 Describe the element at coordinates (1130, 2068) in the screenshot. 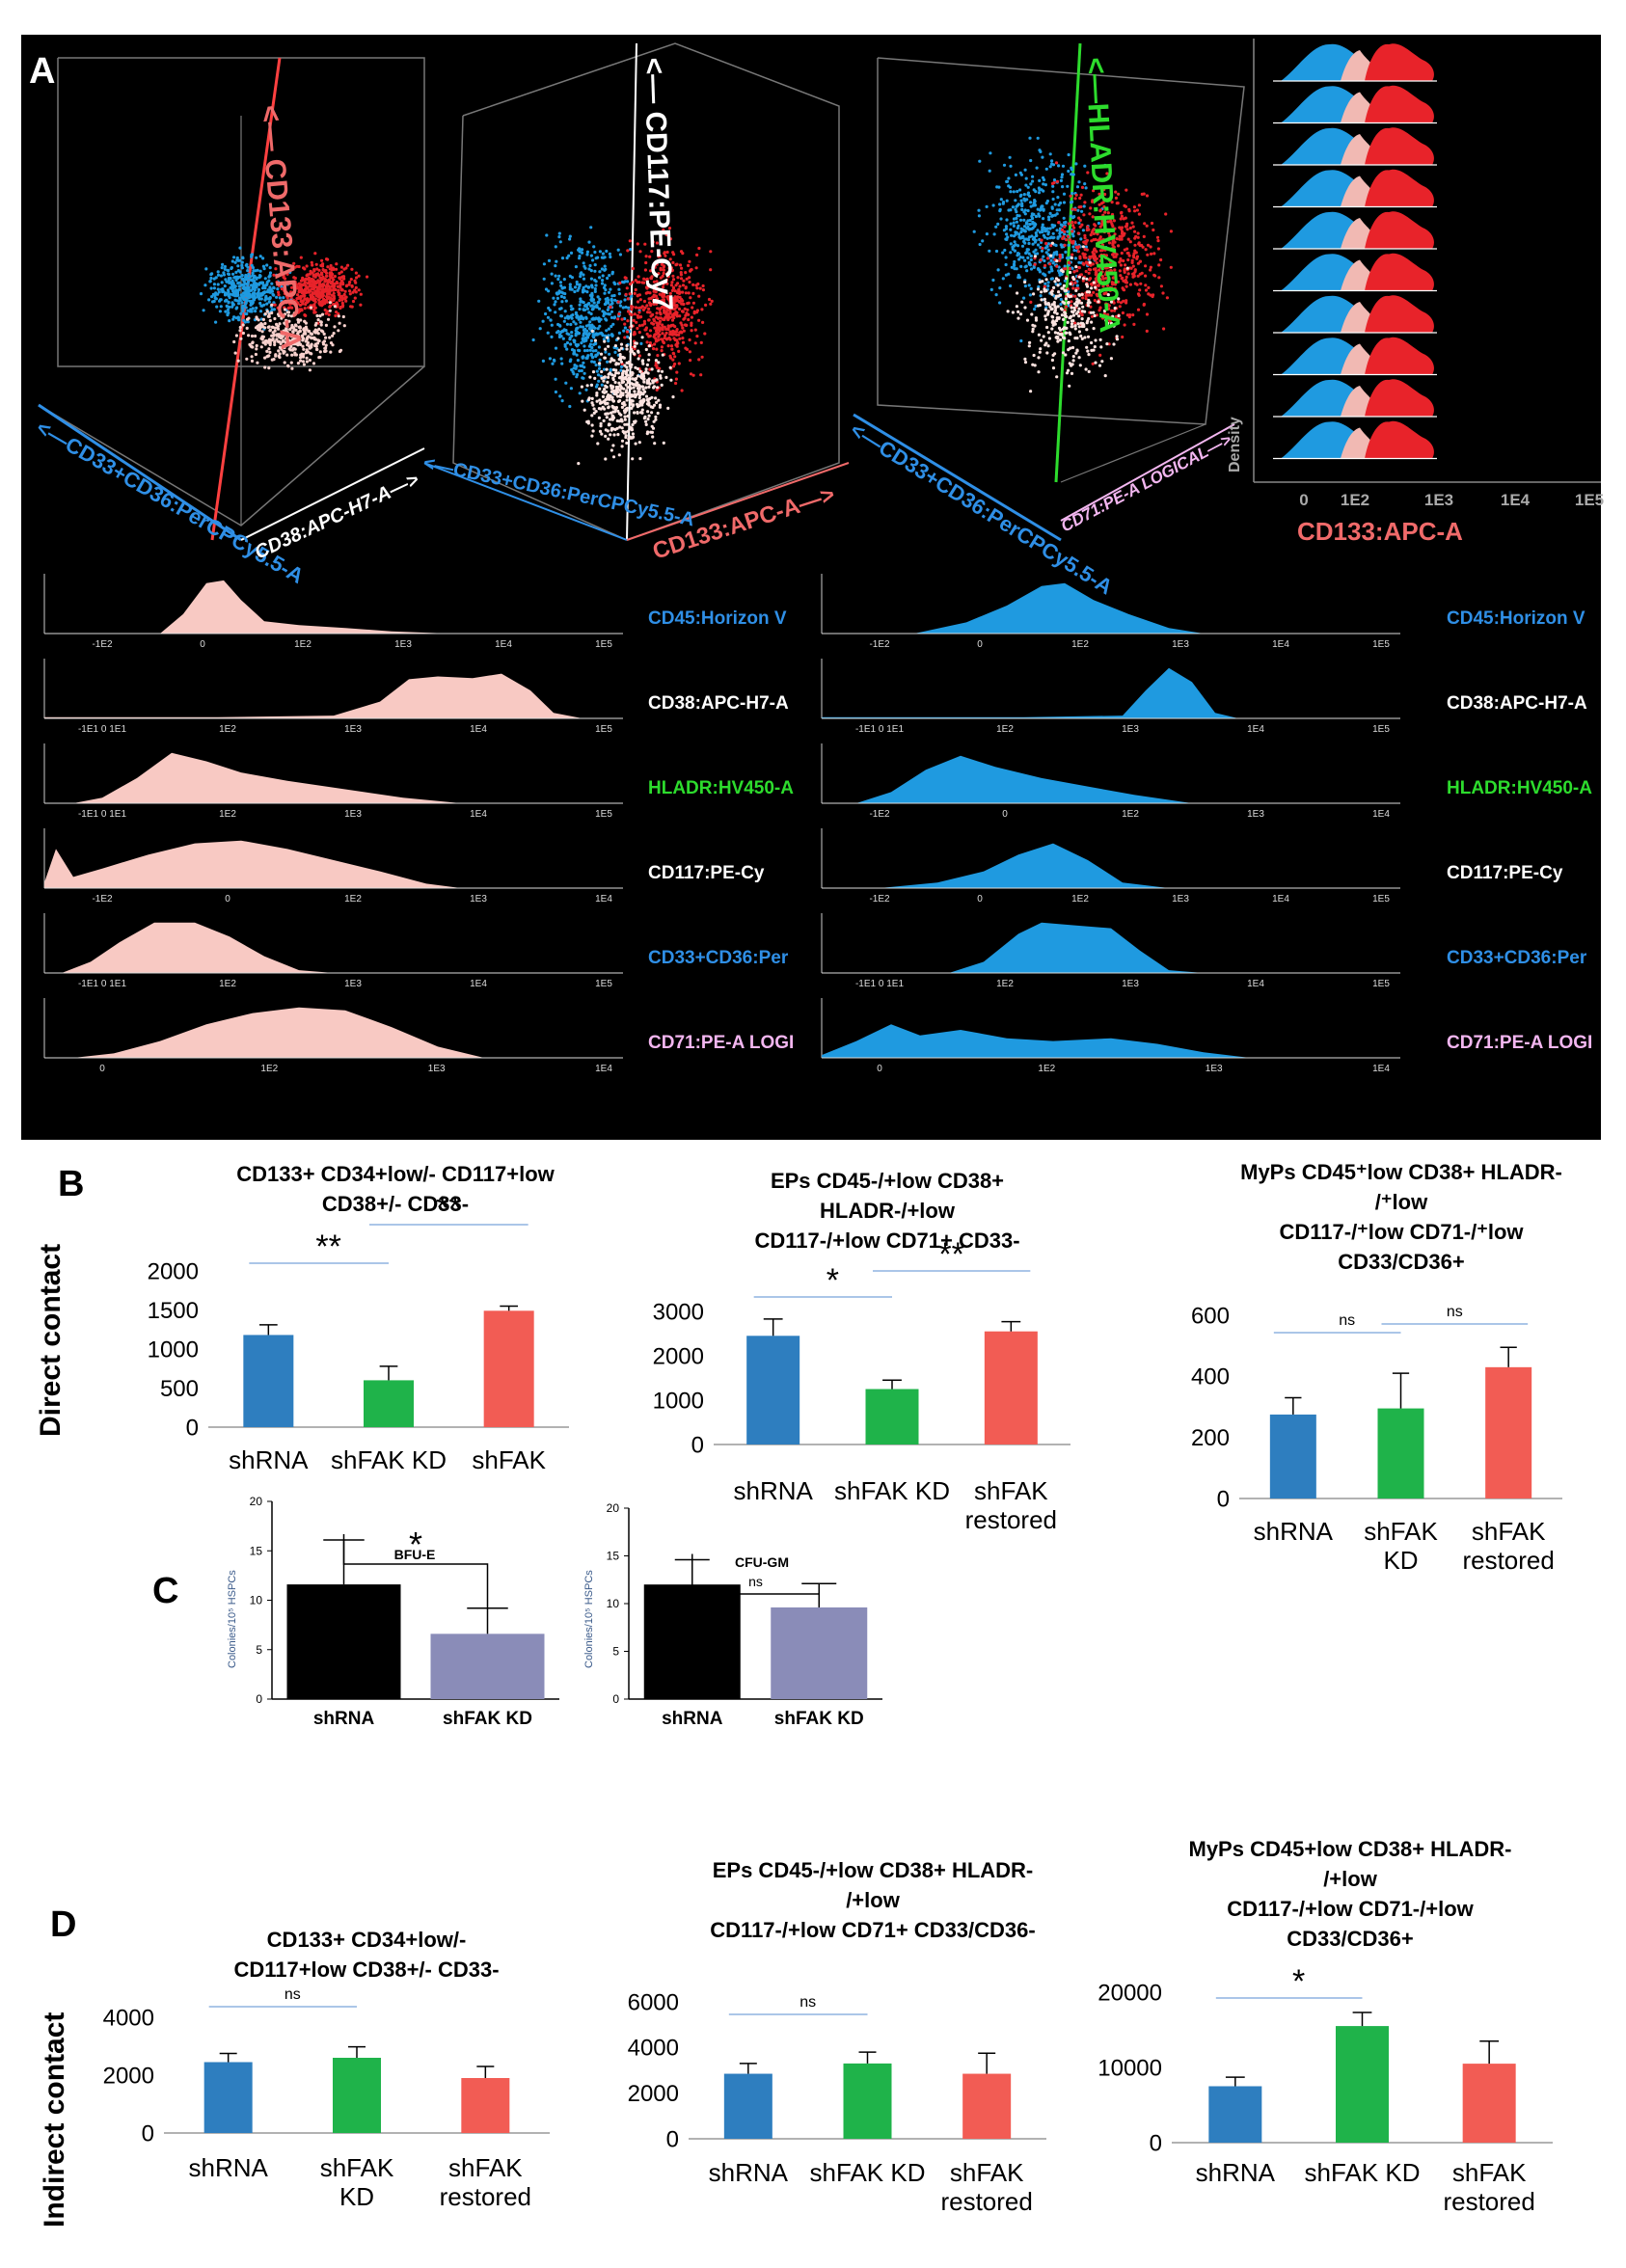

I see `y-tick-label: 10000` at that location.